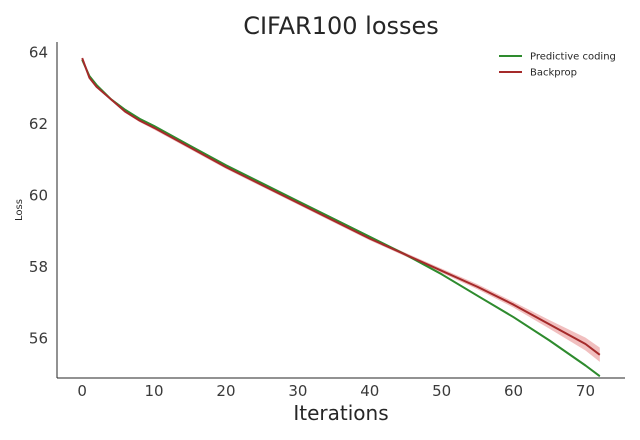  Describe the element at coordinates (573, 57) in the screenshot. I see `legend-label-0: Predictive coding` at that location.